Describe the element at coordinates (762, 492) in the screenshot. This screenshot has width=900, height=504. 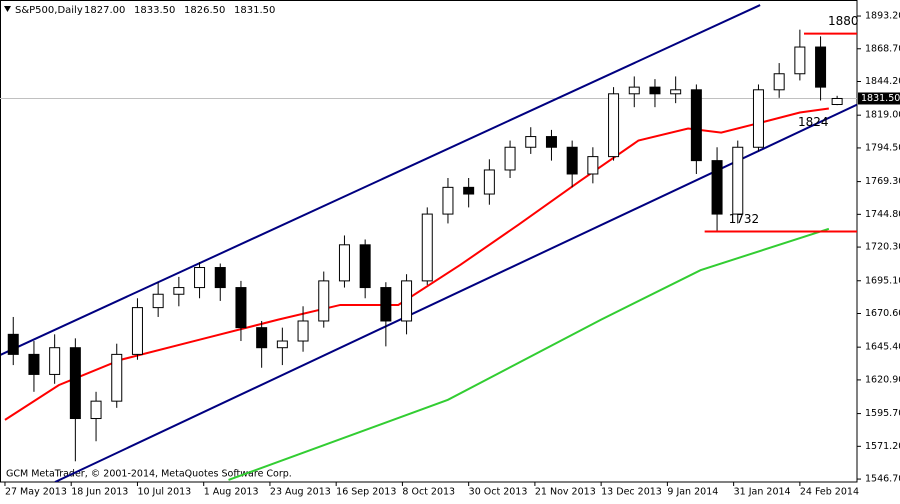
I see `x-tick-label: 31 Jan 2014` at that location.